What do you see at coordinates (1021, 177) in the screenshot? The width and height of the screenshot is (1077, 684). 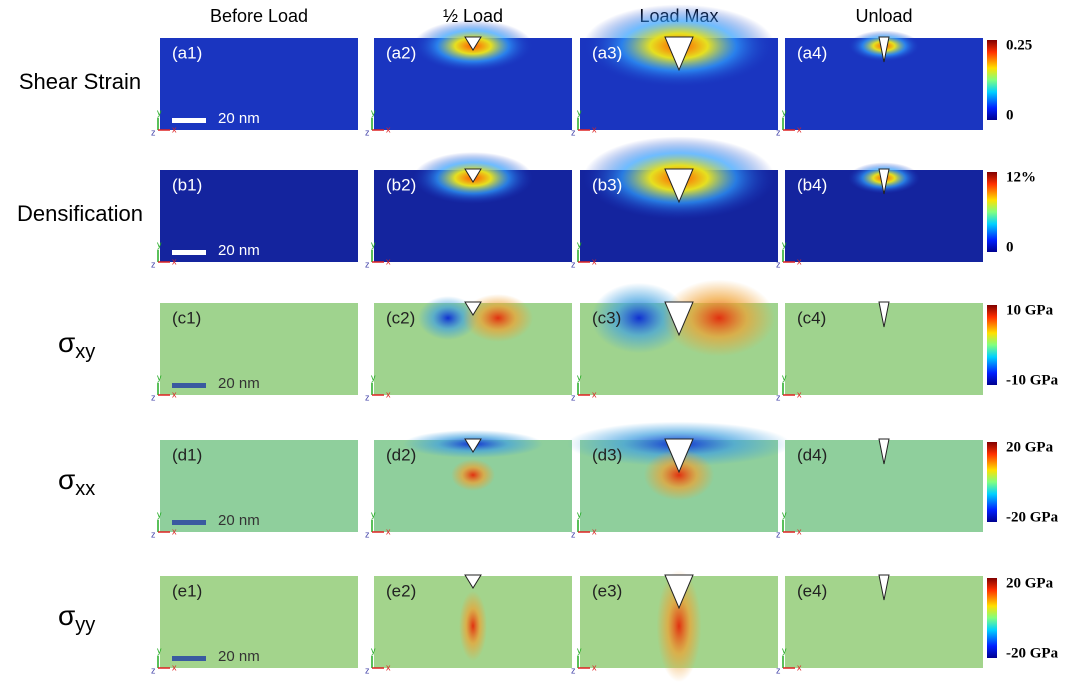 I see `colorbar-max: 12%` at bounding box center [1021, 177].